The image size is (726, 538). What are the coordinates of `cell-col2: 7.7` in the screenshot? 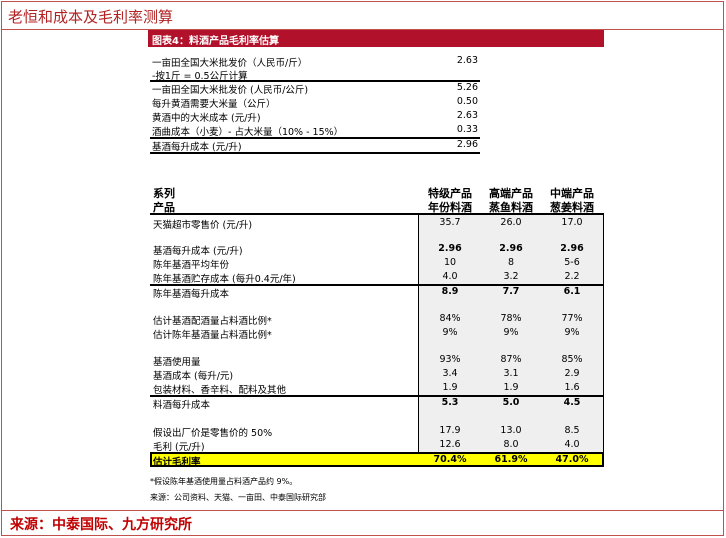 It's located at (511, 291).